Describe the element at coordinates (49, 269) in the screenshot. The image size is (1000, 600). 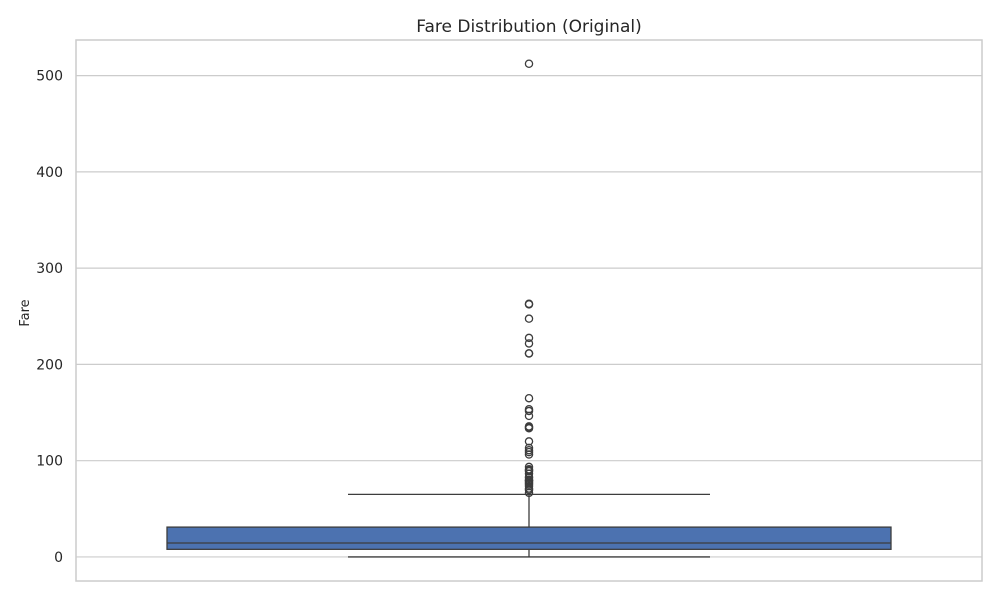
I see `y-tick-label: 300` at that location.